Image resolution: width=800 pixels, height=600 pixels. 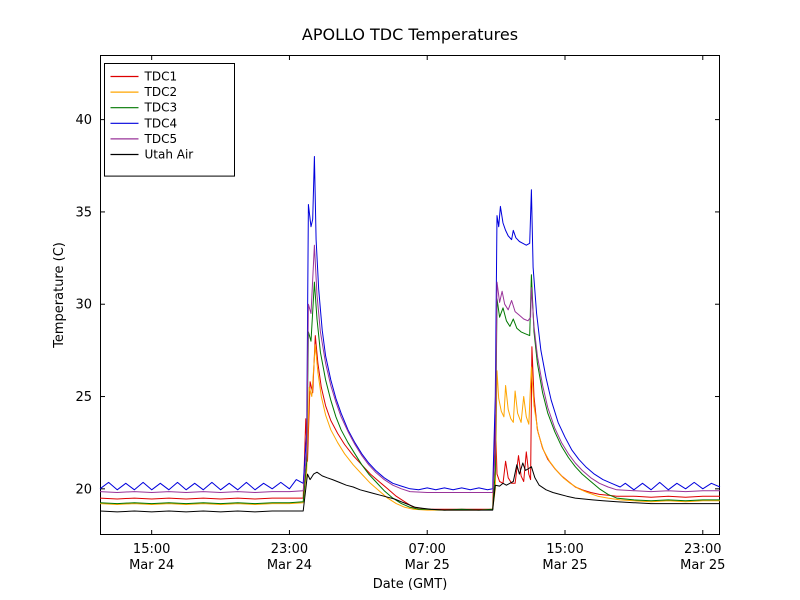 I want to click on legend-label-tdc5: TDC5, so click(x=161, y=139).